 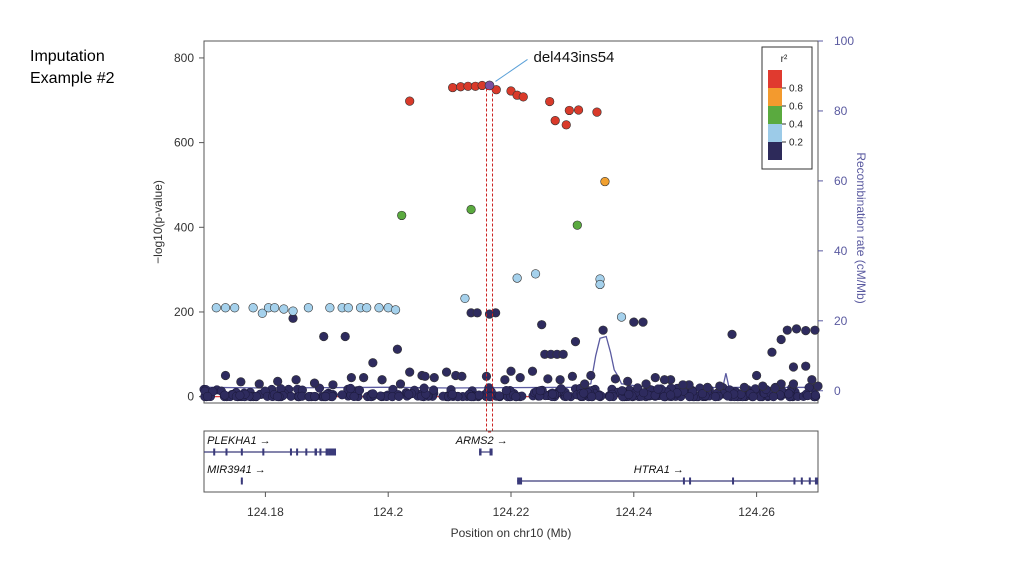 I want to click on x-tick-label: 124.26, so click(x=756, y=512).